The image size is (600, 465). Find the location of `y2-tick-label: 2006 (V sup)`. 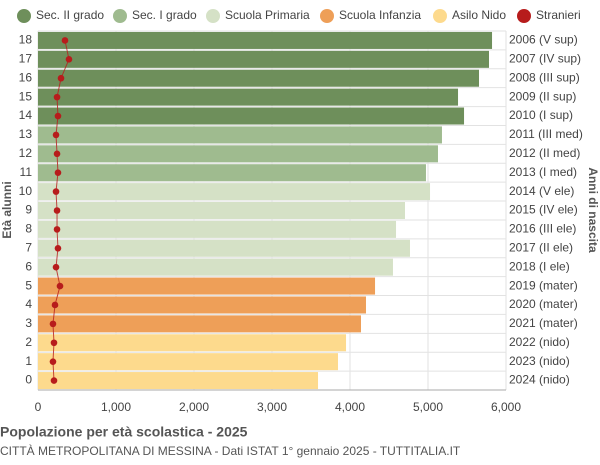

y2-tick-label: 2006 (V sup) is located at coordinates (543, 40).